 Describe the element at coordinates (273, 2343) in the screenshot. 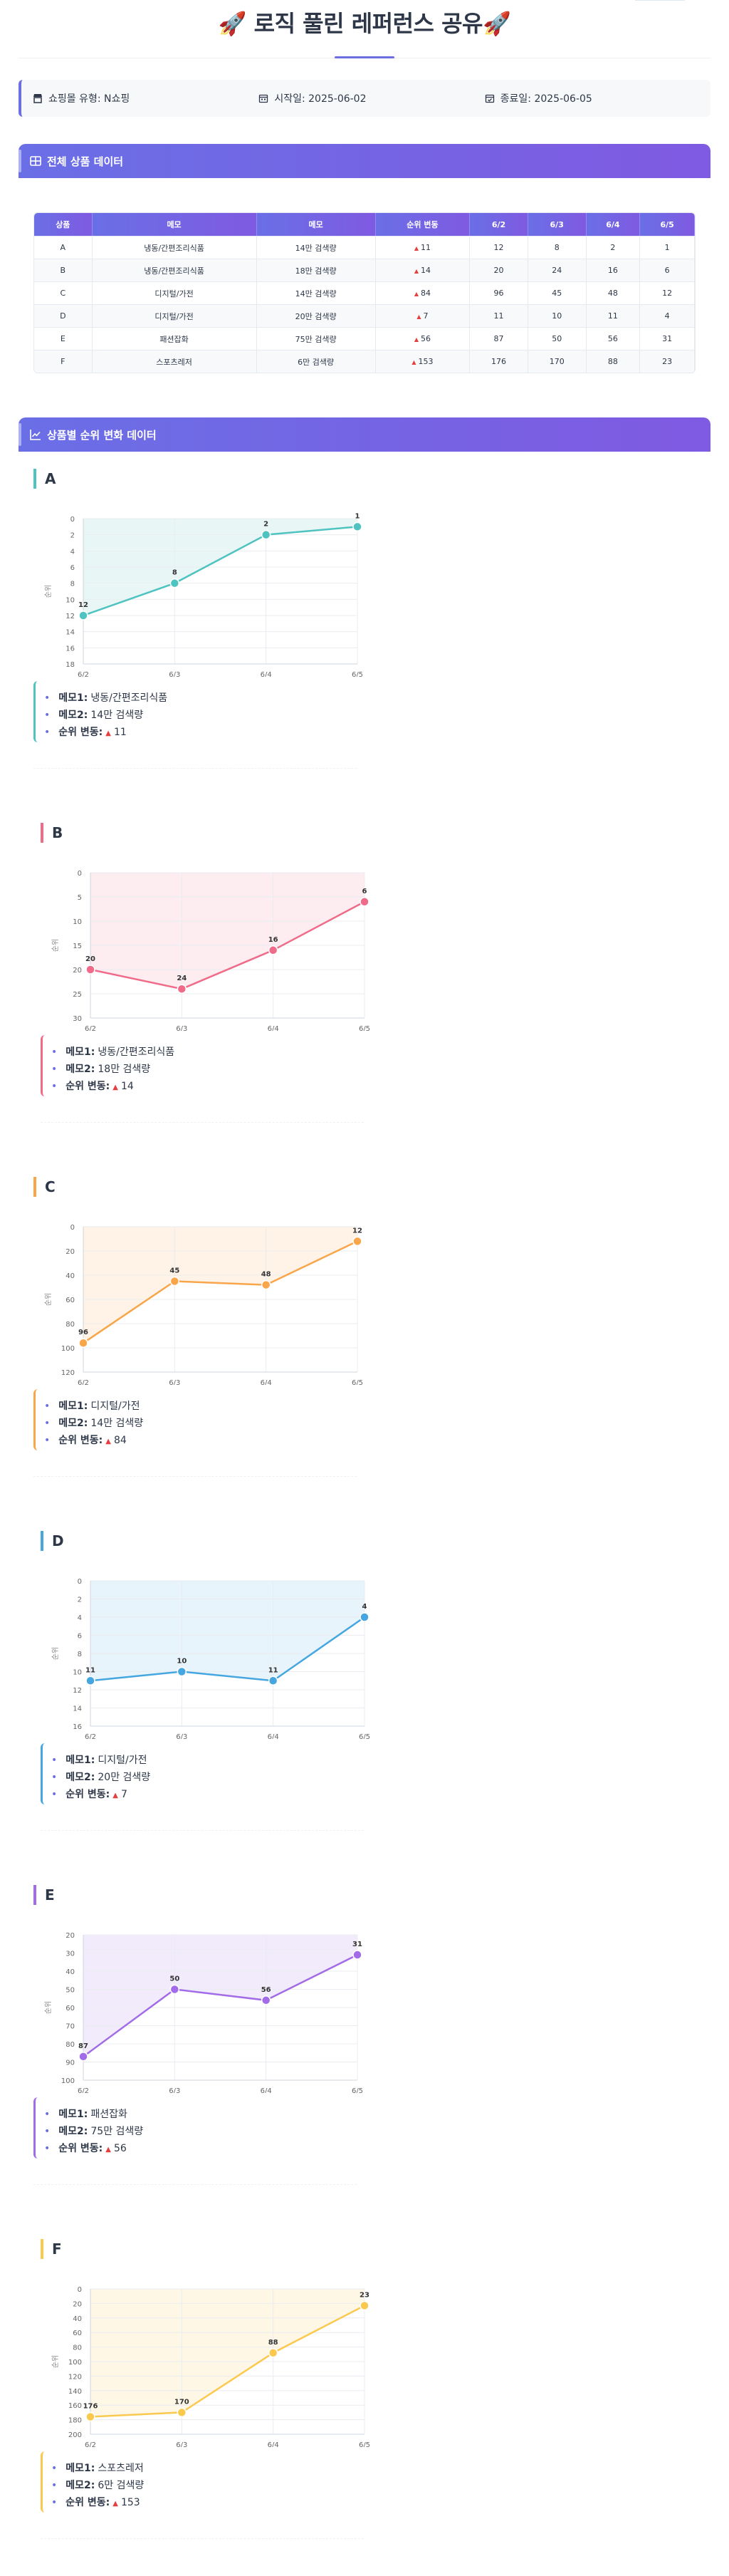

I see `data-label: 88` at that location.